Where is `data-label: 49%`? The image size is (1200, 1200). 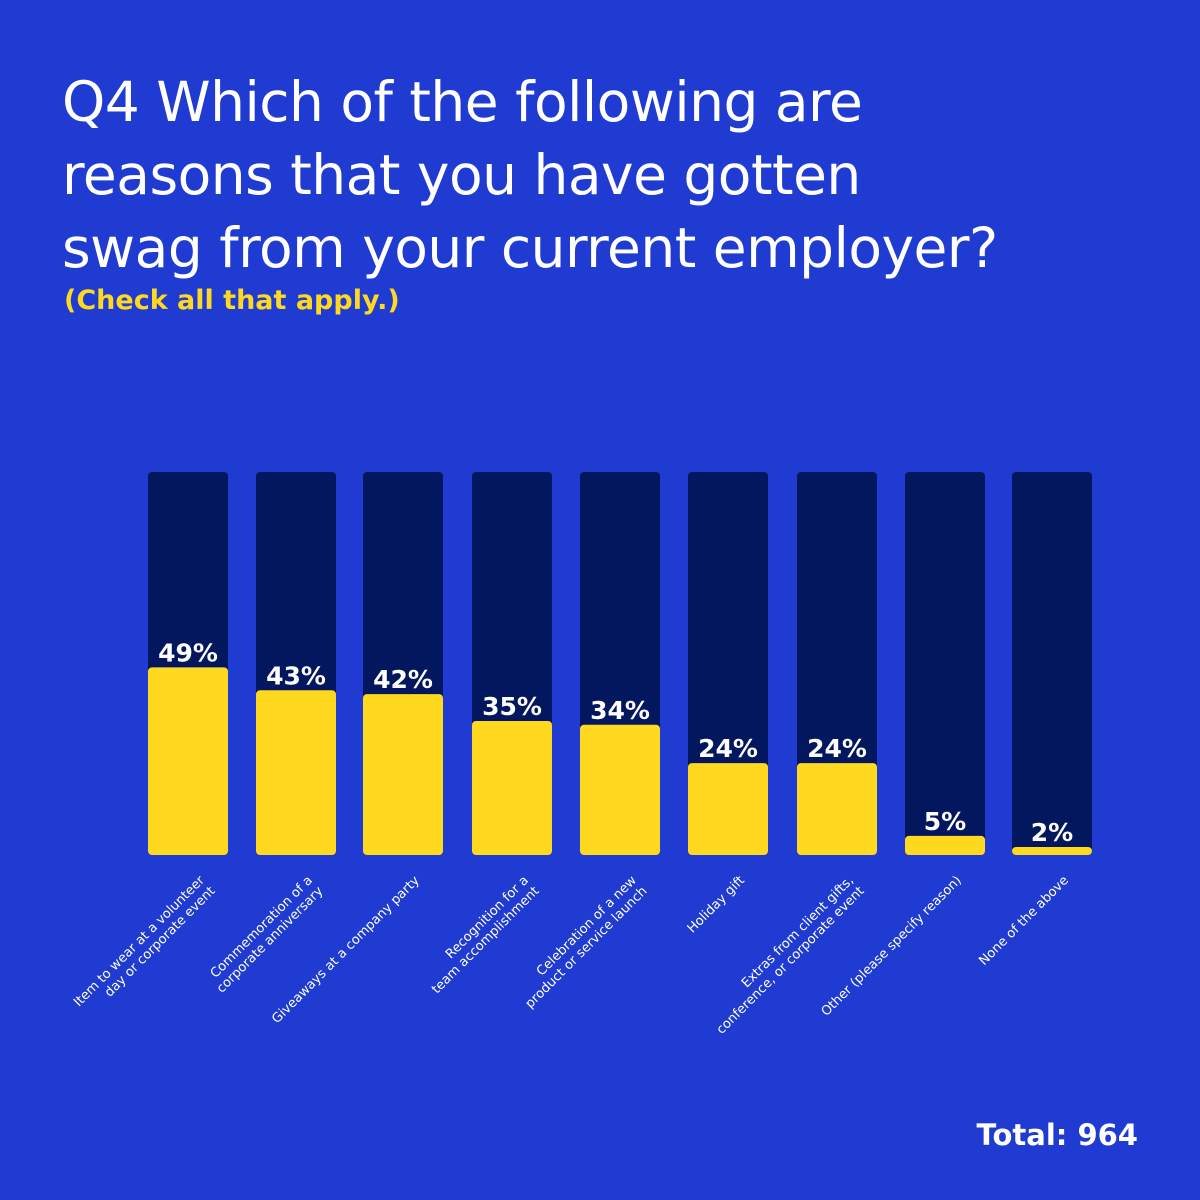
data-label: 49% is located at coordinates (188, 652).